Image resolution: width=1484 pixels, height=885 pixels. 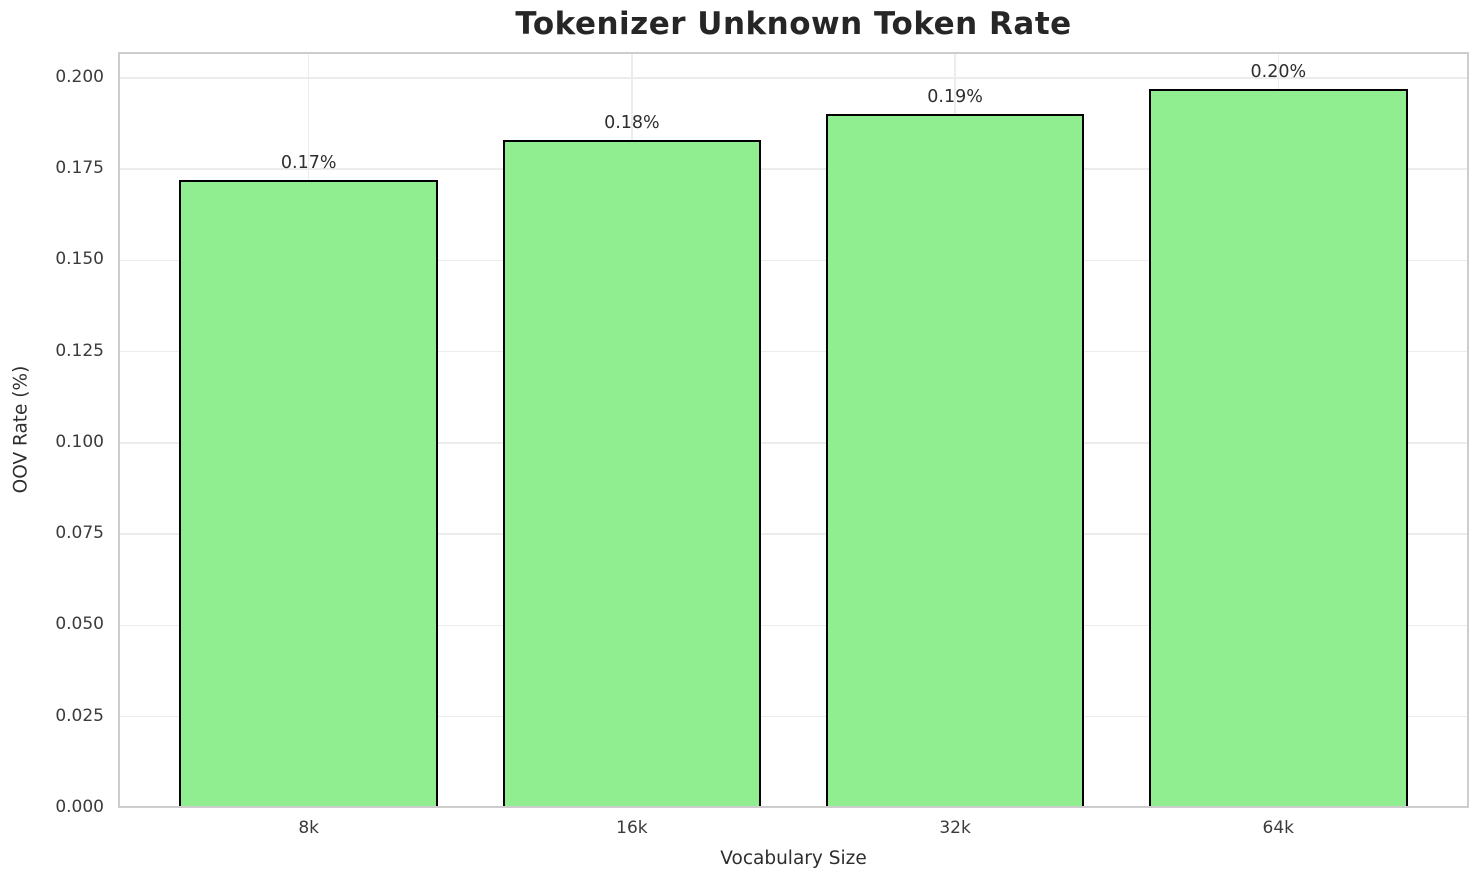 What do you see at coordinates (79, 533) in the screenshot?
I see `y-tick-label: 0.075` at bounding box center [79, 533].